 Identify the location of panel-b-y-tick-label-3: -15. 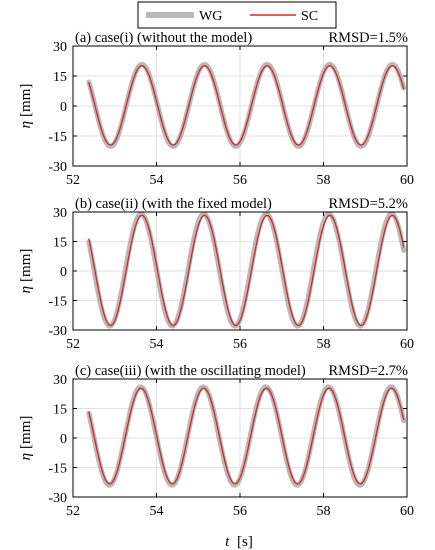
(57, 302).